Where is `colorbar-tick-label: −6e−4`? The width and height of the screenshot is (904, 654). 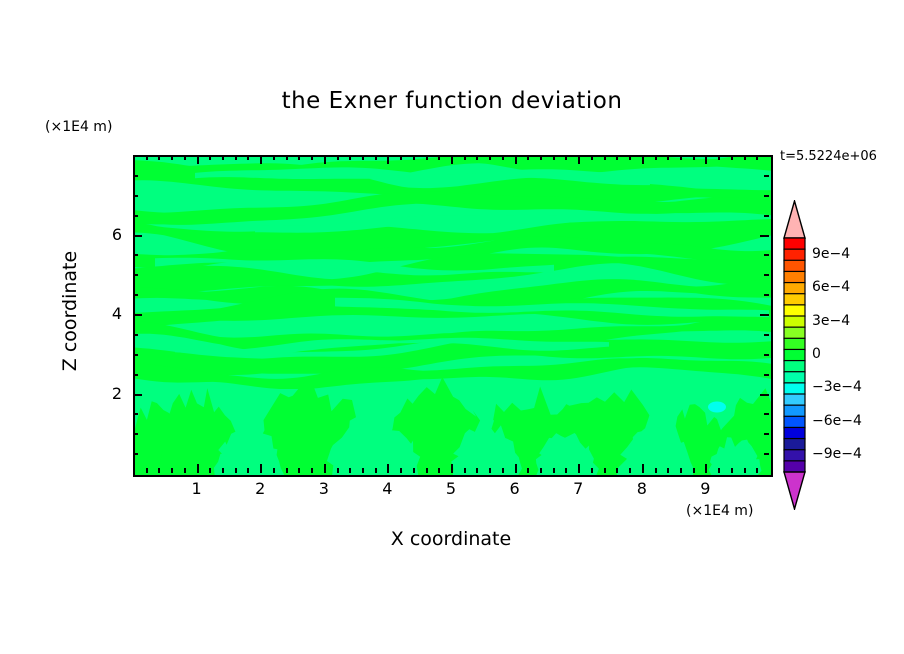
colorbar-tick-label: −6e−4 is located at coordinates (837, 420).